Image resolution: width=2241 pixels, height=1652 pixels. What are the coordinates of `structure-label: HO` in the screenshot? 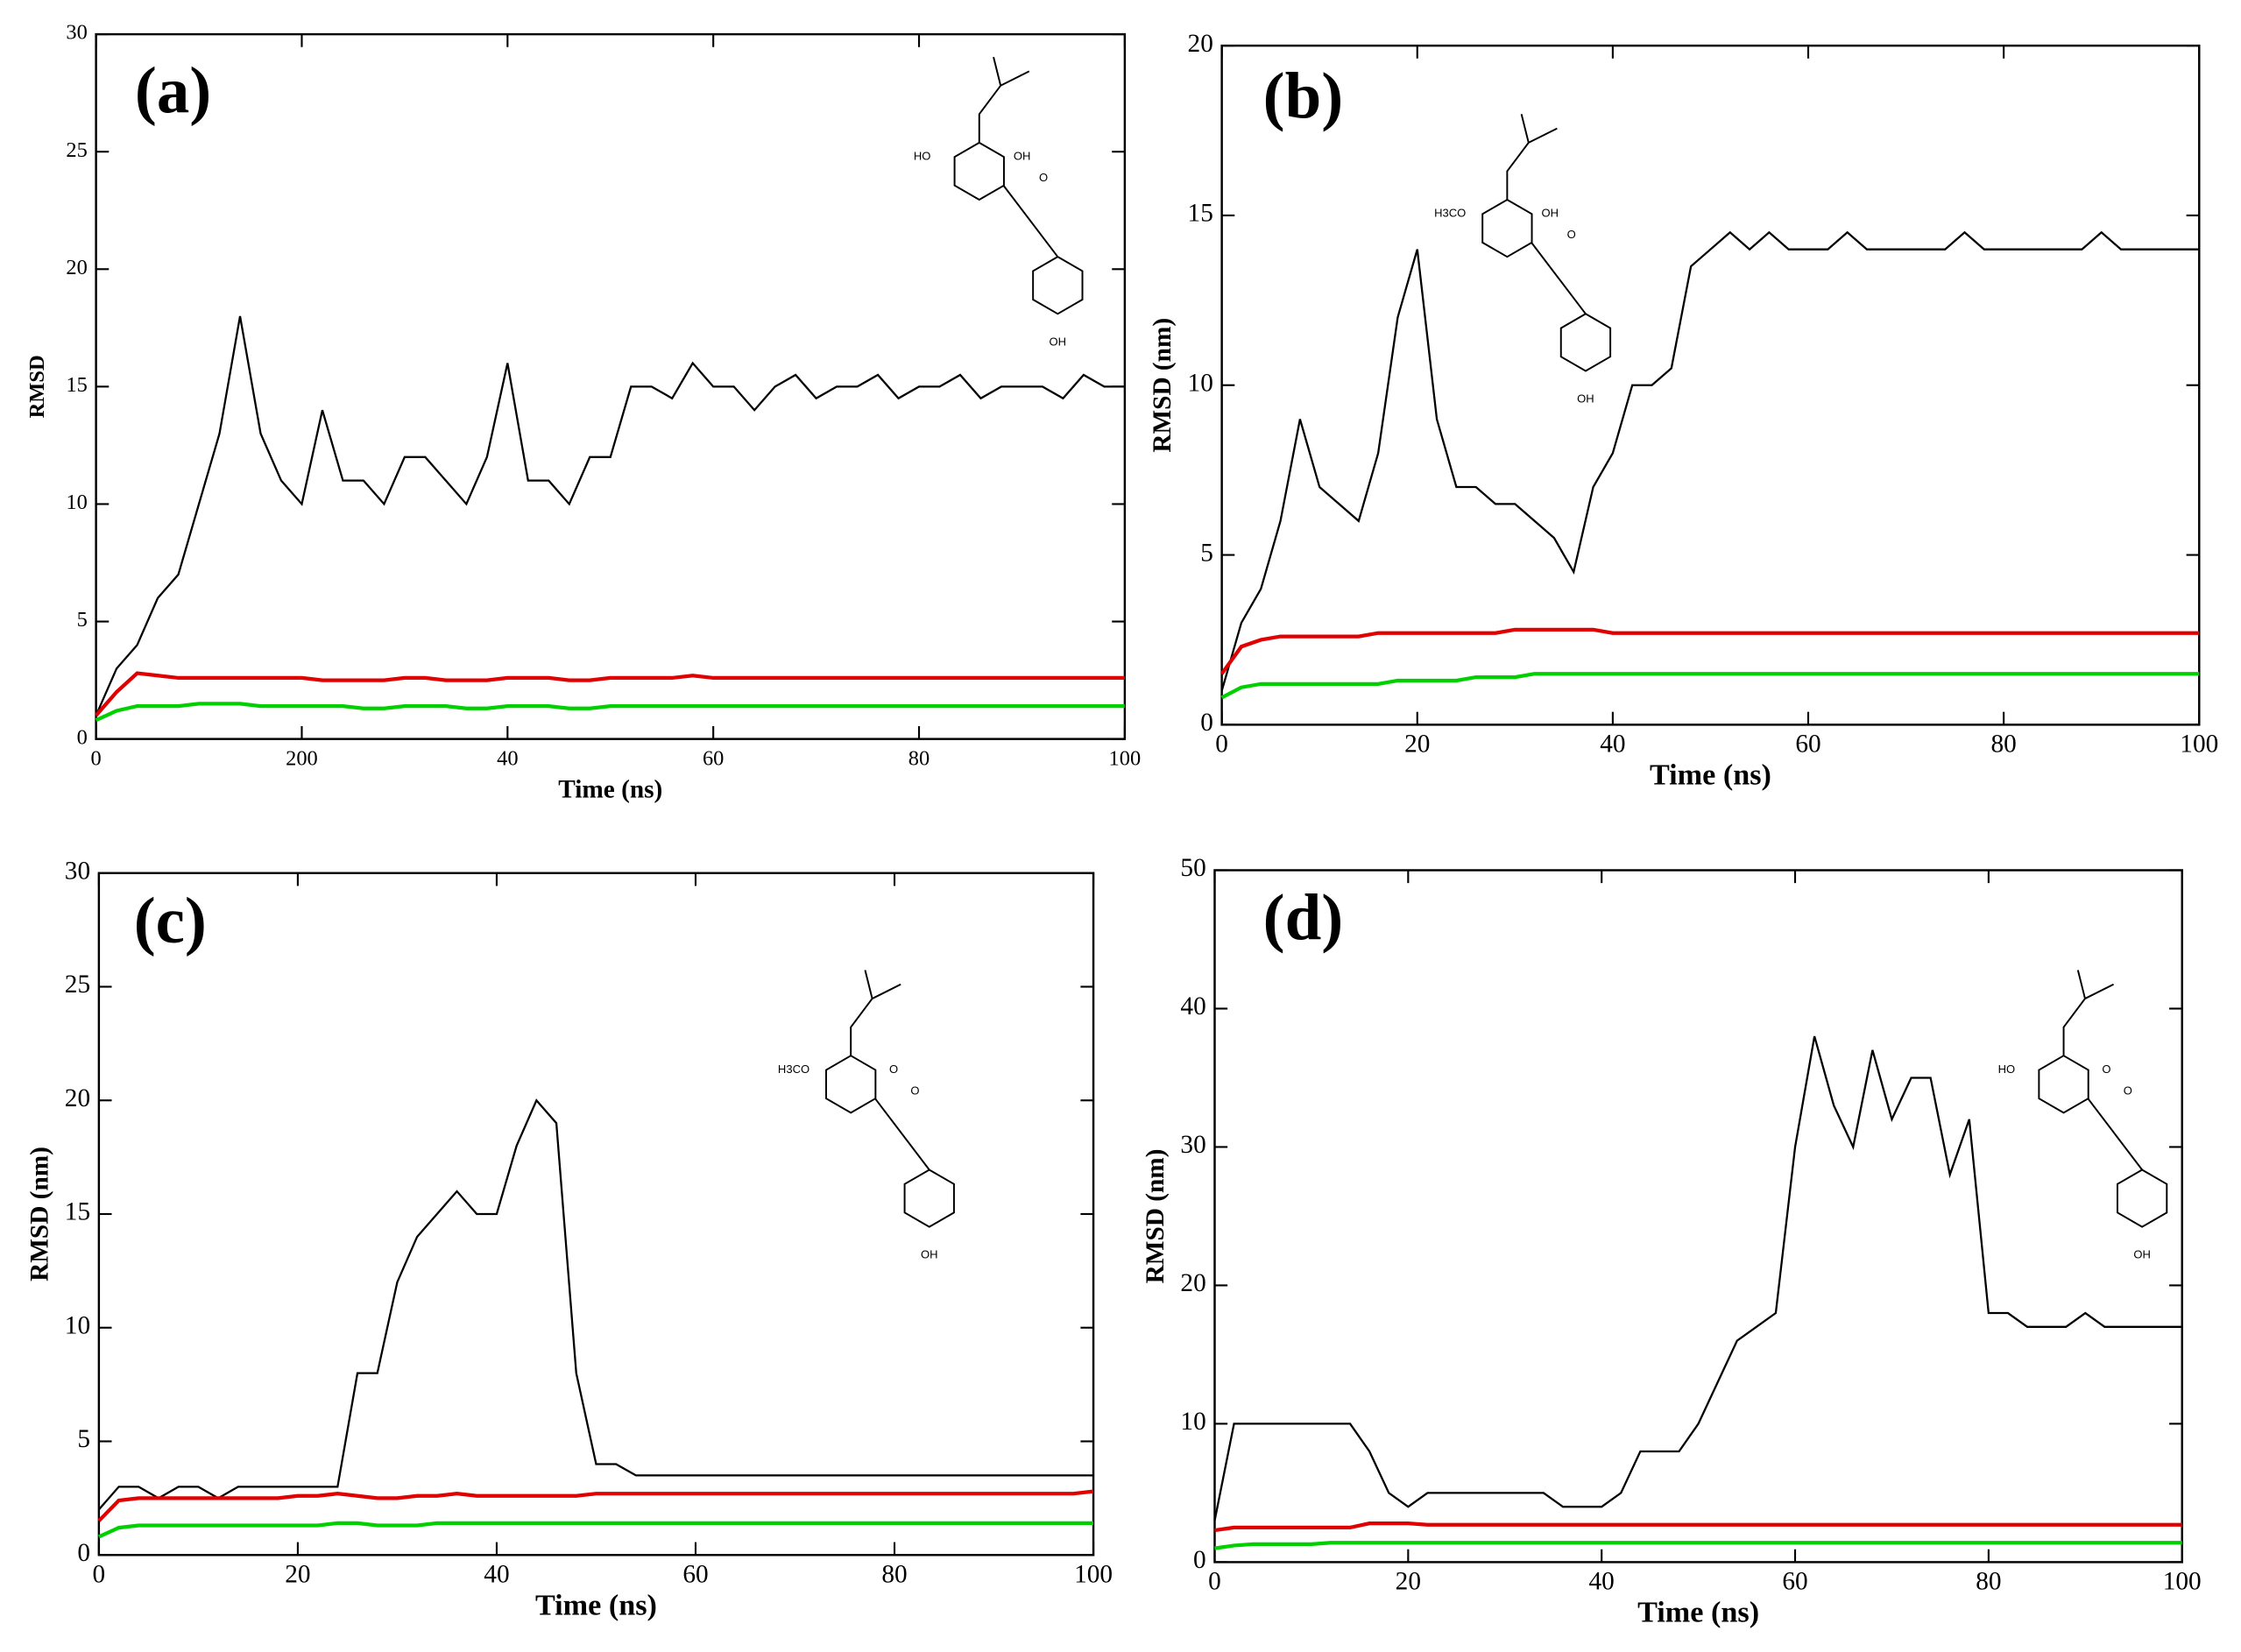 It's located at (2007, 1069).